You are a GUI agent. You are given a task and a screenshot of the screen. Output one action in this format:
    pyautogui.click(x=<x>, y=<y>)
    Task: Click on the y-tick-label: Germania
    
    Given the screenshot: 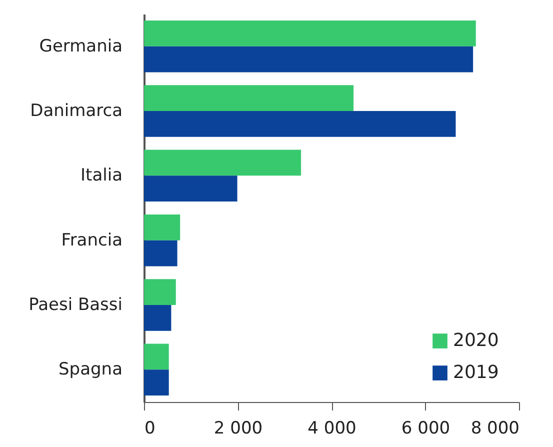 What is the action you would take?
    pyautogui.click(x=80, y=46)
    